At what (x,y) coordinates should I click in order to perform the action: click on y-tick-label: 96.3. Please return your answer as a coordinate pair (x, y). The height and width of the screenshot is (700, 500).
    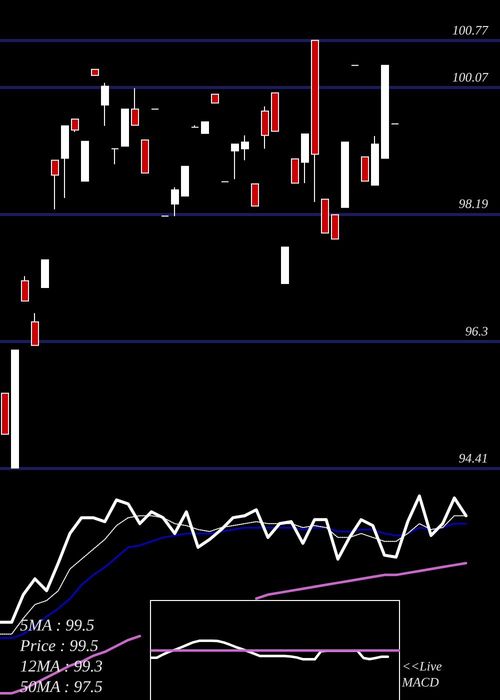
    Looking at the image, I should click on (476, 330).